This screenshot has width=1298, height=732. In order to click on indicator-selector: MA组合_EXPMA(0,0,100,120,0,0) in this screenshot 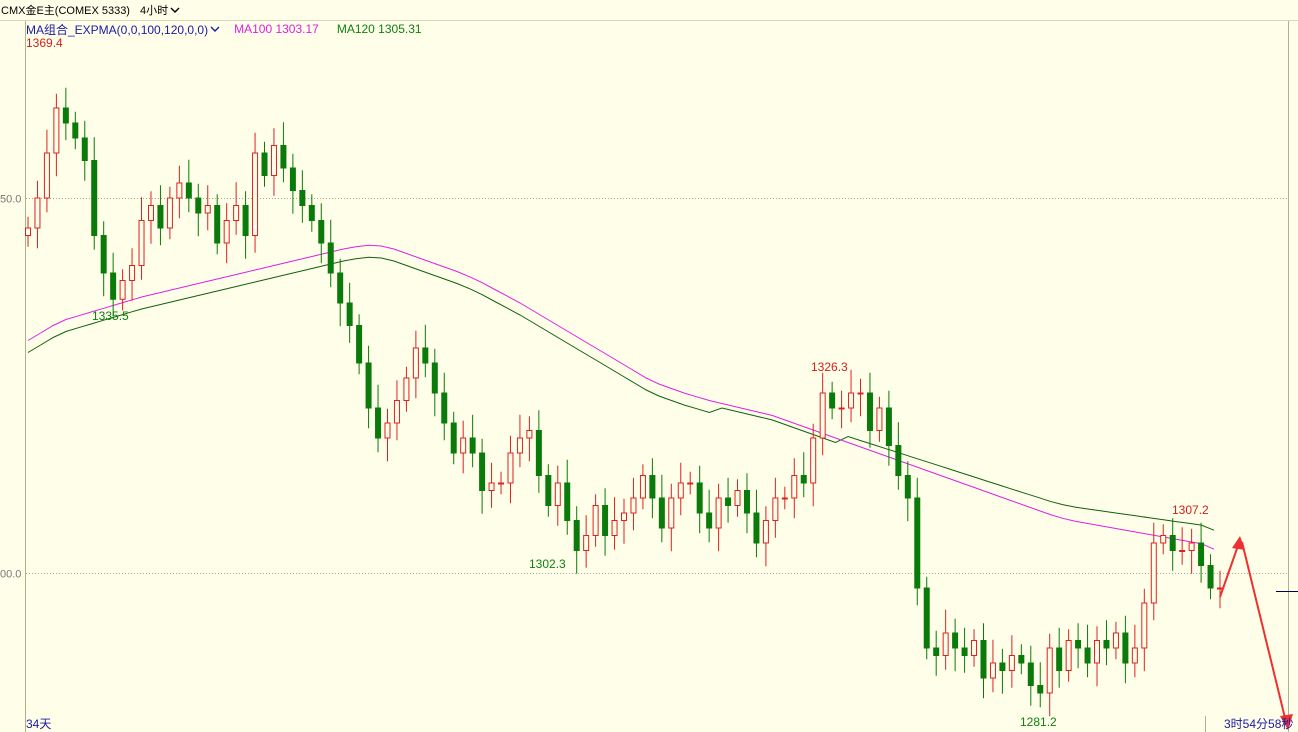, I will do `click(123, 29)`.